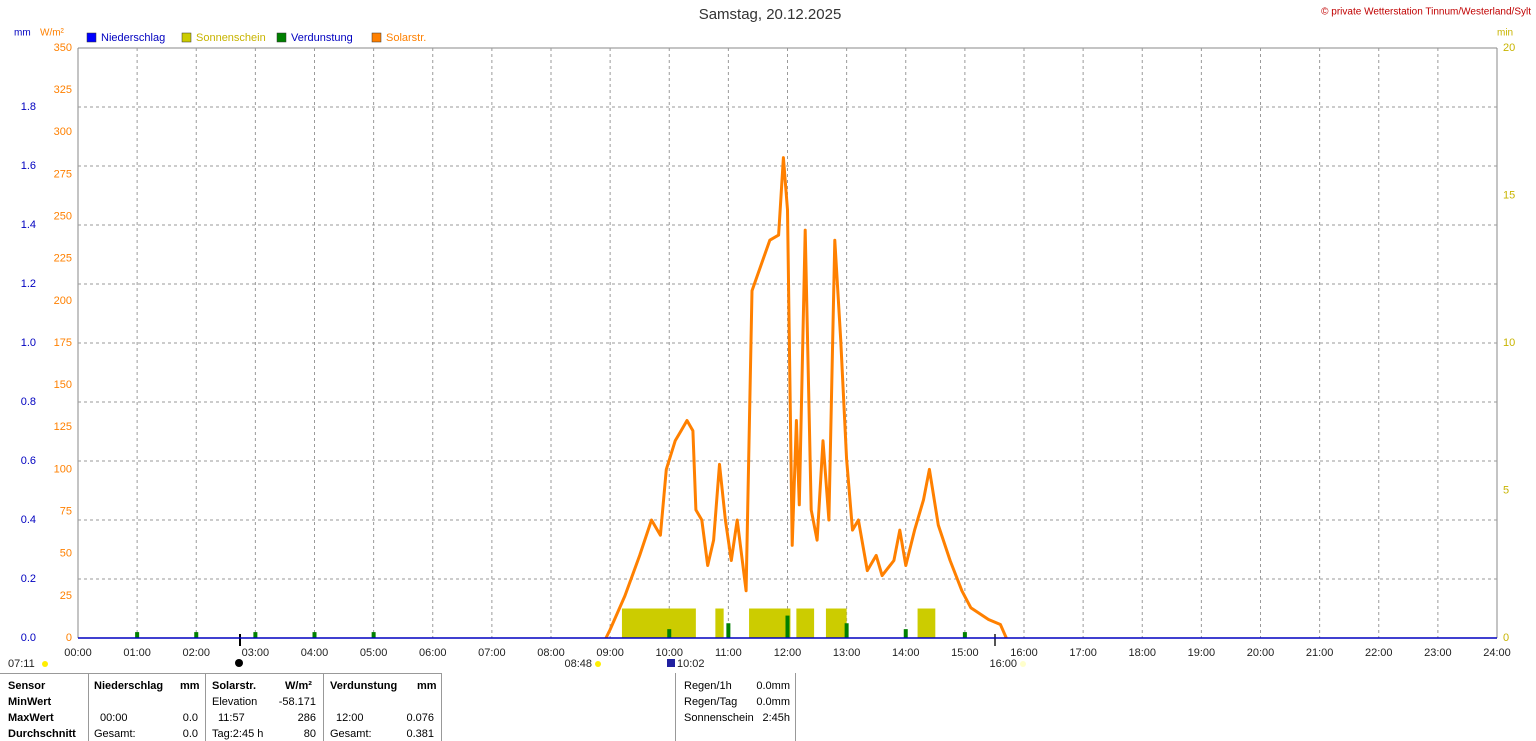 This screenshot has height=741, width=1536. What do you see at coordinates (63, 216) in the screenshot?
I see `y3-tick-label: 250` at bounding box center [63, 216].